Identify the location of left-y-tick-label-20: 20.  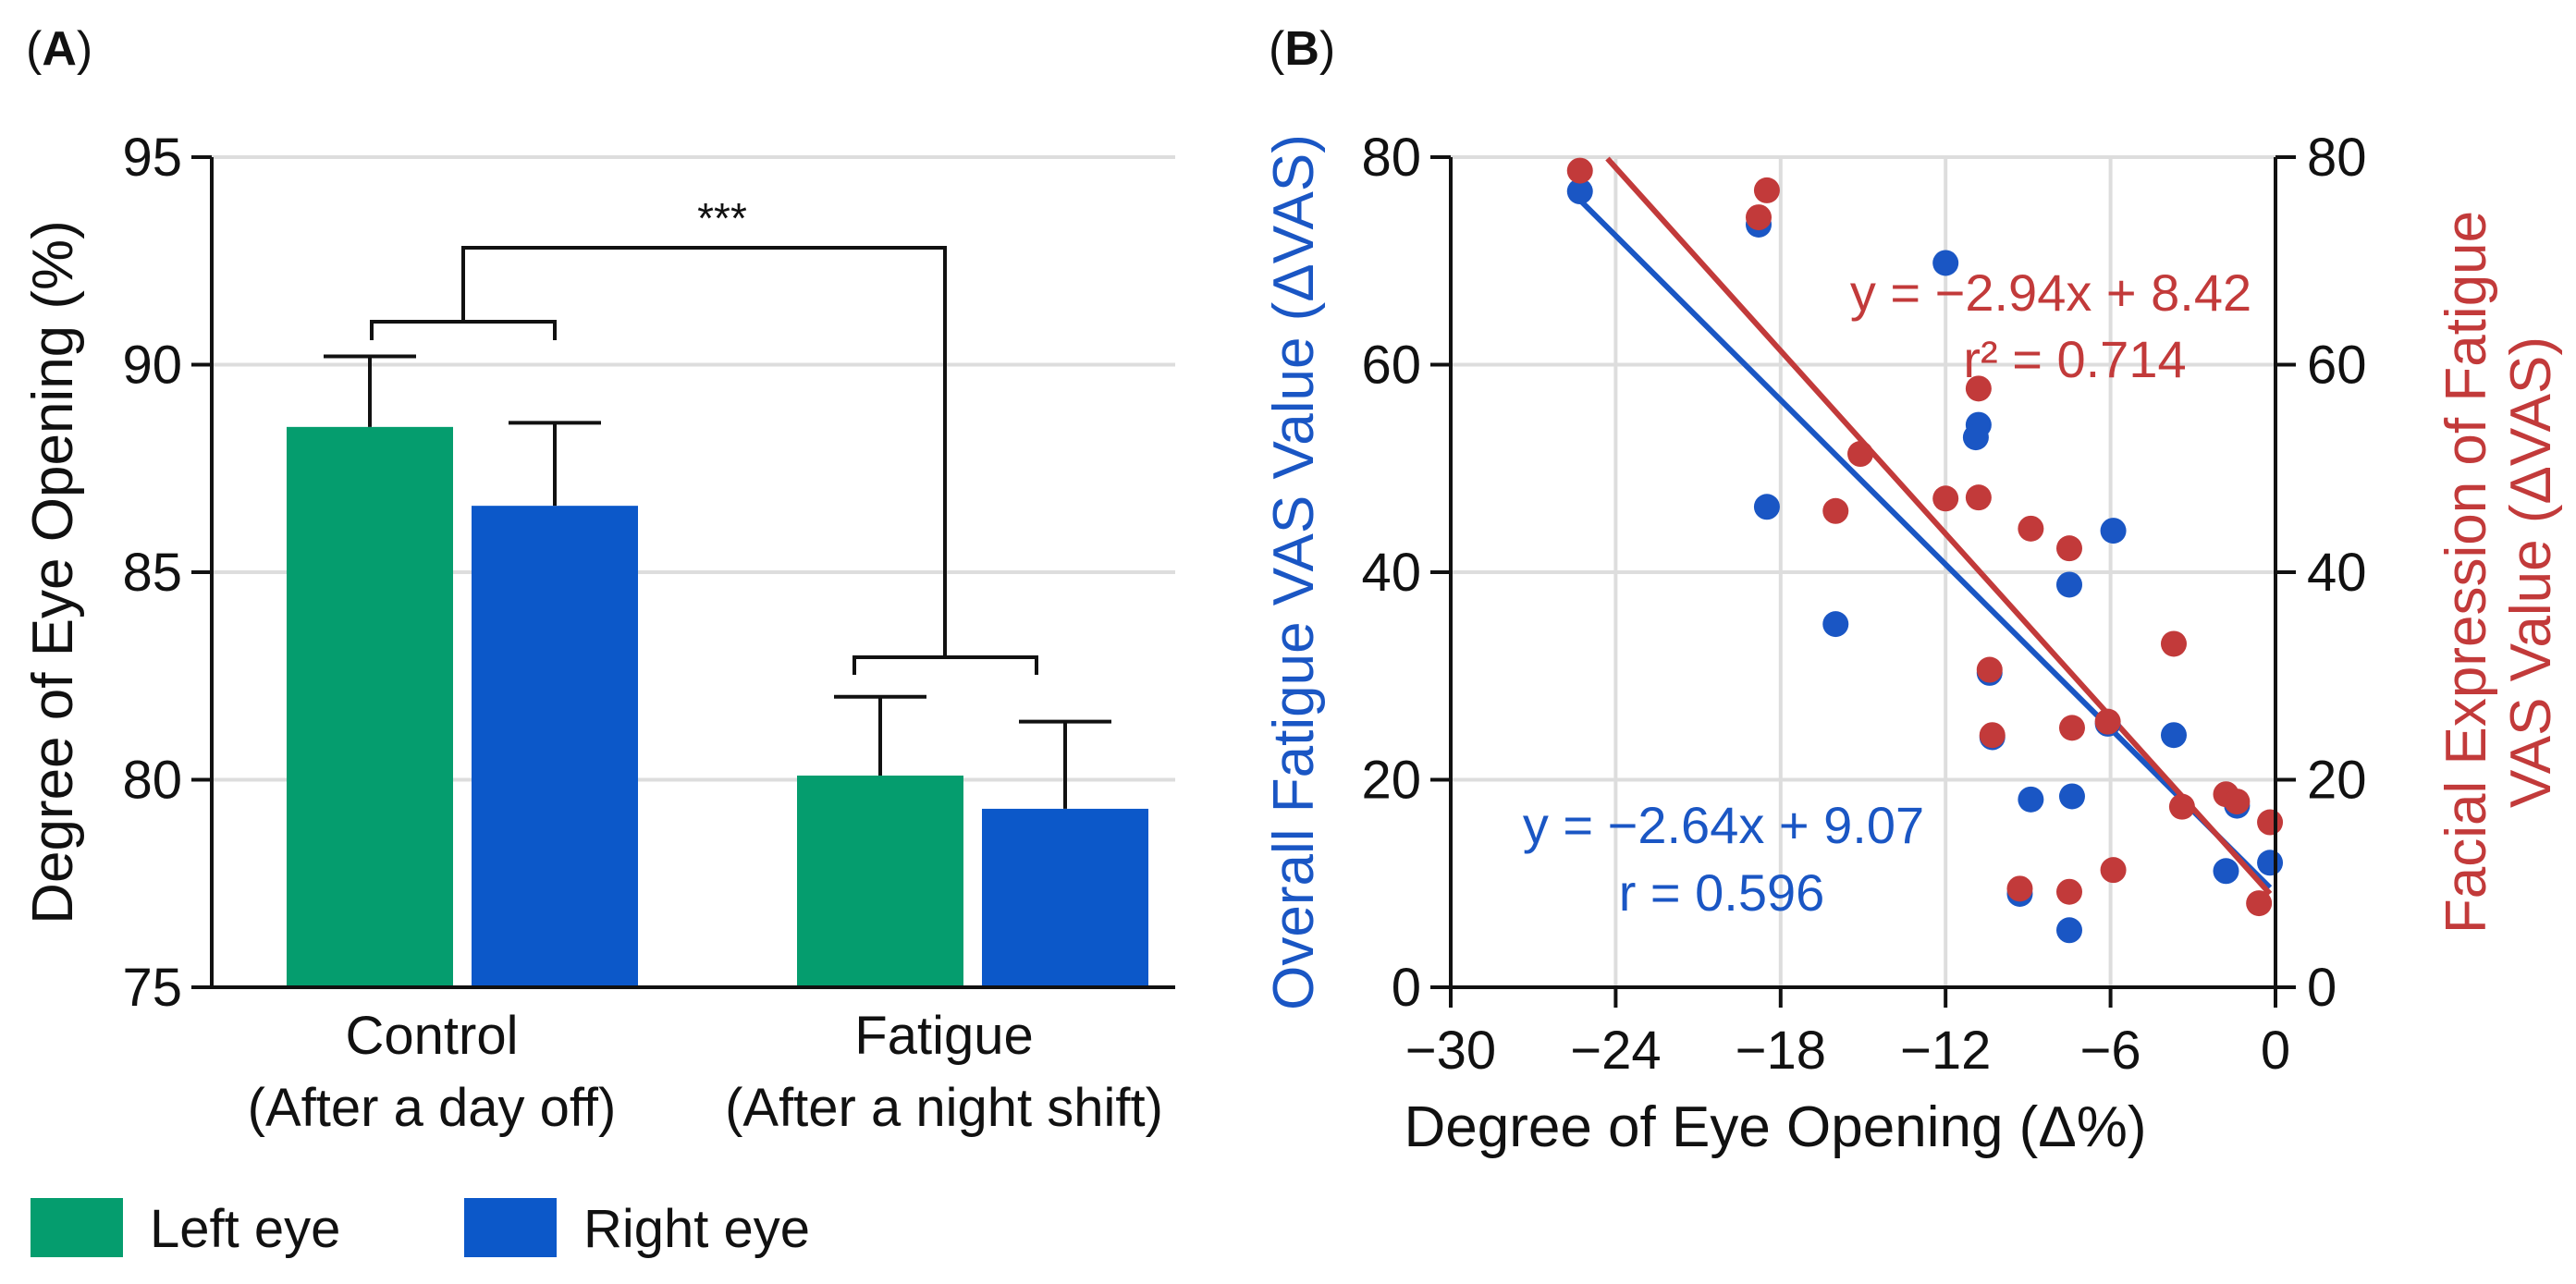
(1391, 781).